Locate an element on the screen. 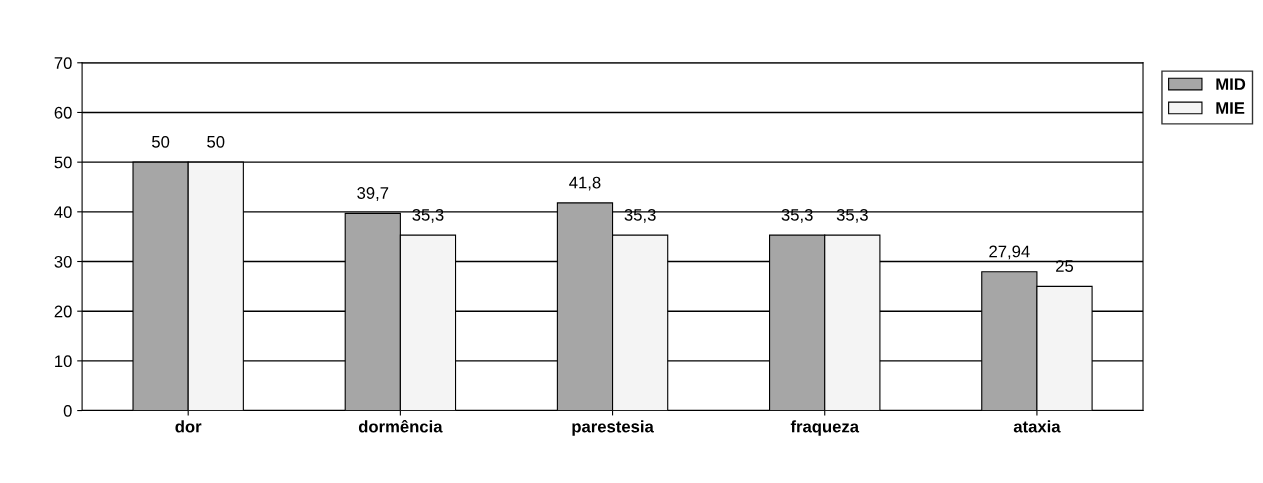 The image size is (1263, 483). x-tick-label: parestesia is located at coordinates (613, 428).